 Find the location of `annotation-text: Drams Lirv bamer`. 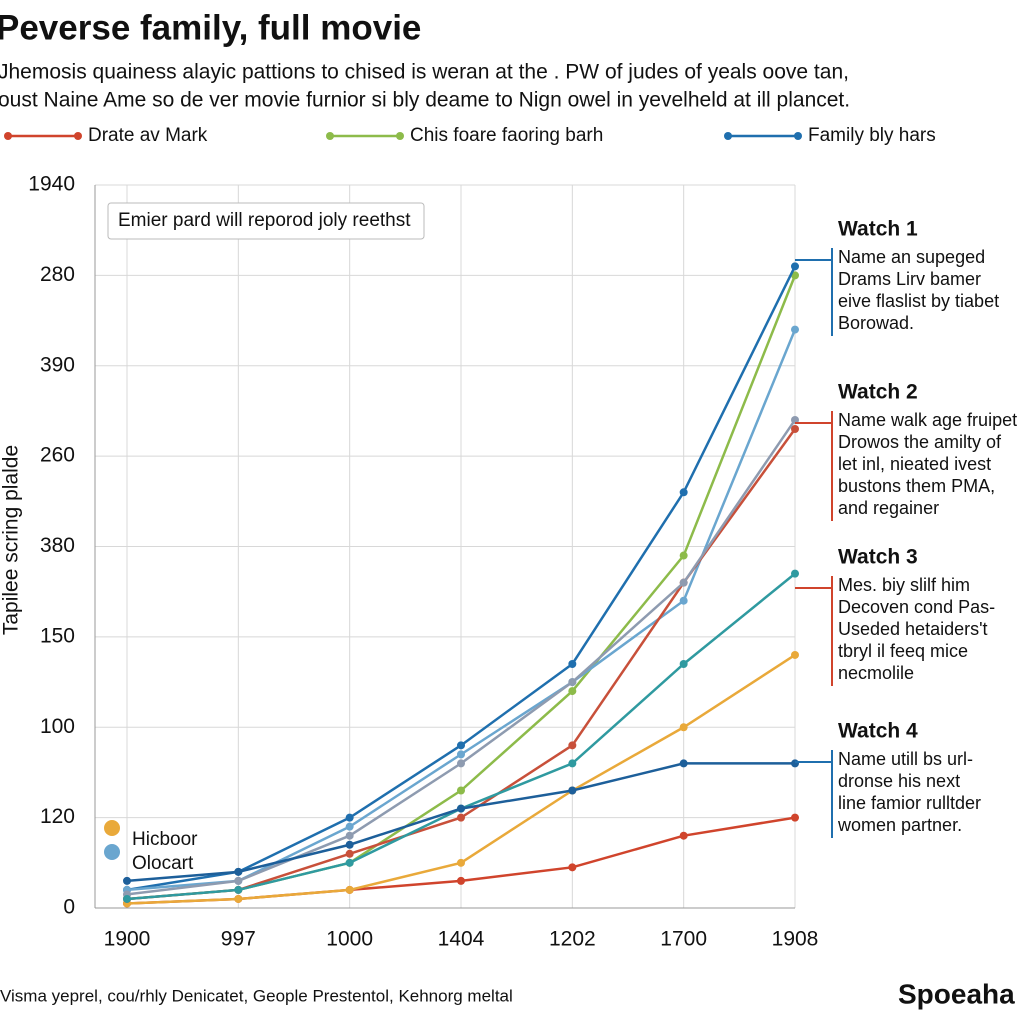

annotation-text: Drams Lirv bamer is located at coordinates (909, 279).